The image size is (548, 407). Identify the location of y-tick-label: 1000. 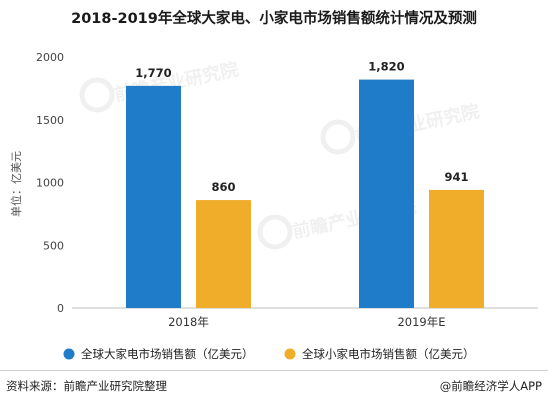
(50, 183).